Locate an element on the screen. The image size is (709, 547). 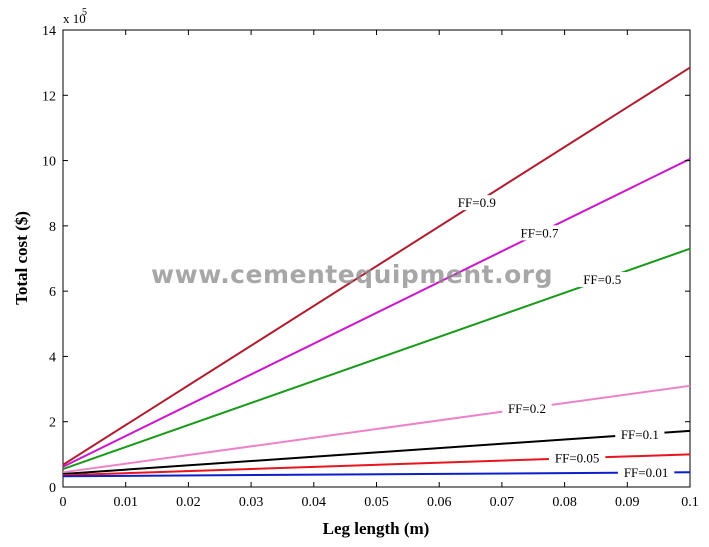
y-axis-title: Total cost ($) is located at coordinates (21, 258).